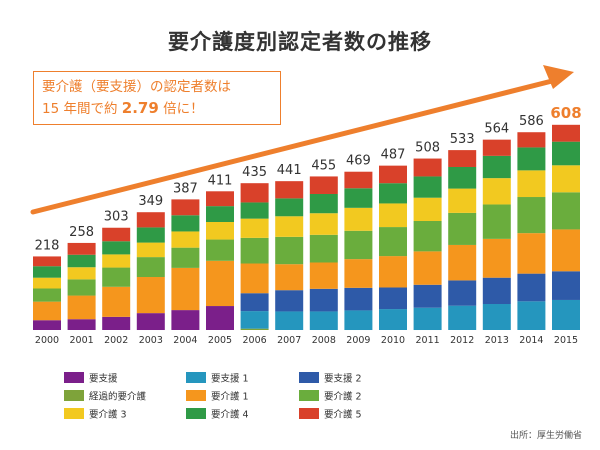  I want to click on bar-segment-2006-要支援1, so click(254, 320).